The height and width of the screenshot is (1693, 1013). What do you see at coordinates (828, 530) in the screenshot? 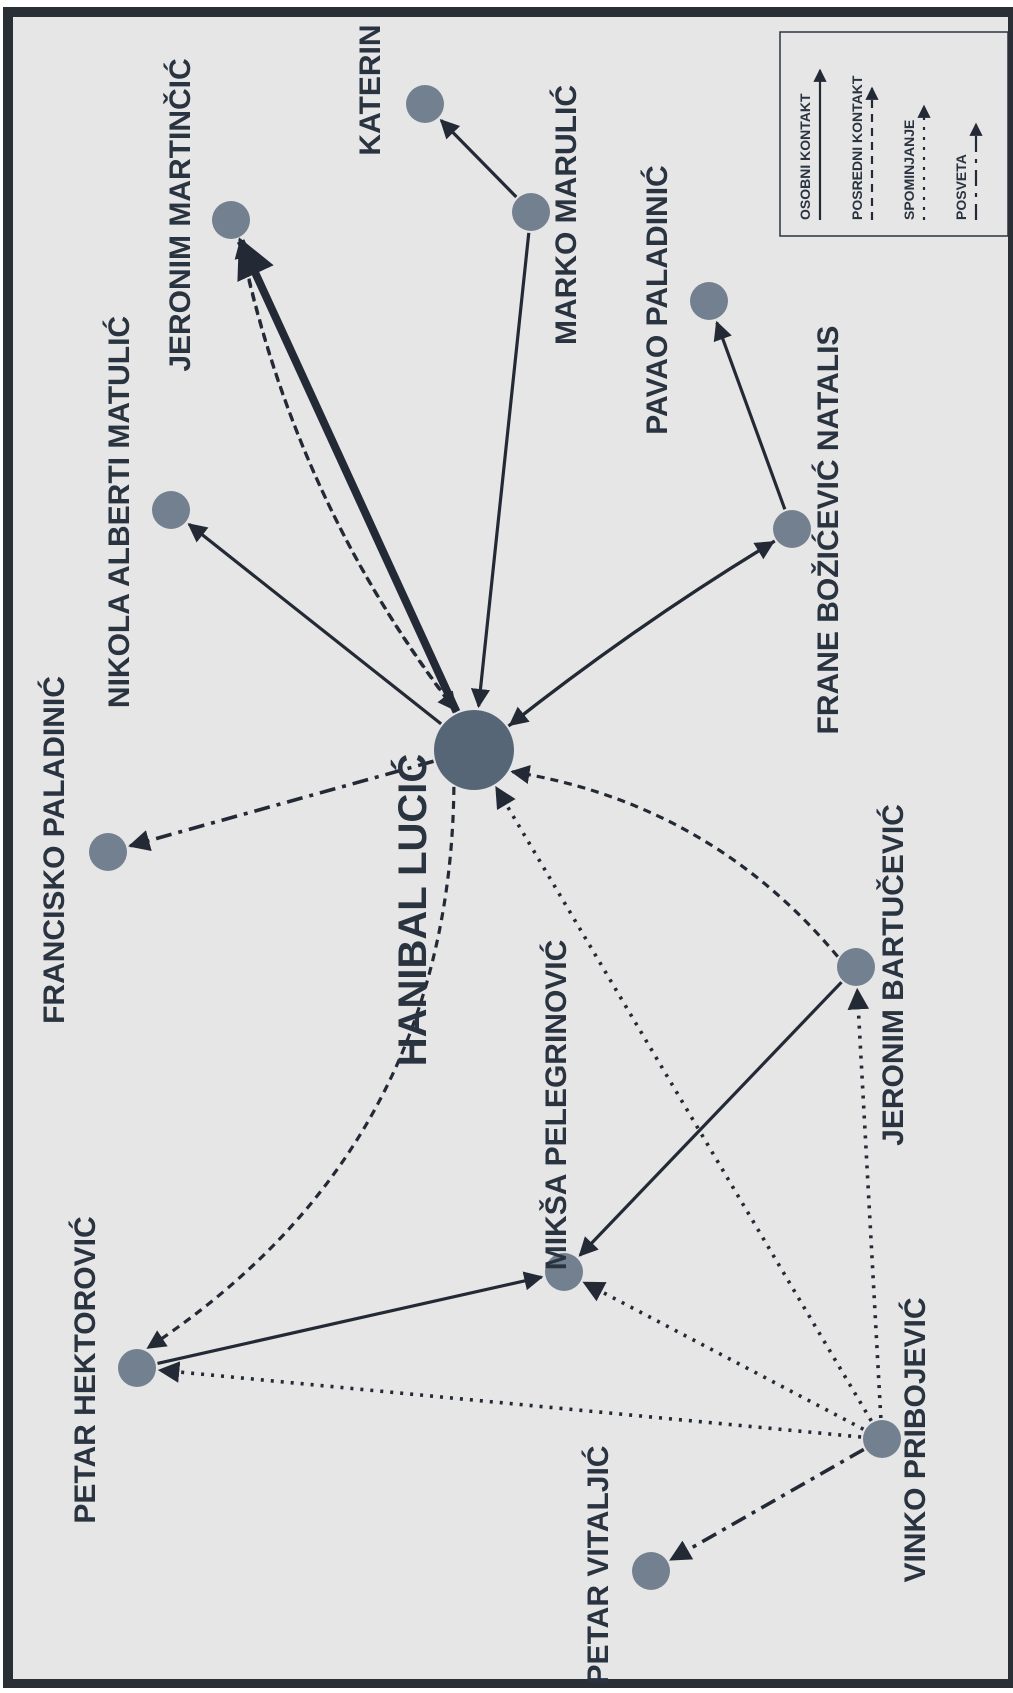
I see `node-label-natalis: FRANE BOŽIĆEVIĆ NATALIS` at bounding box center [828, 530].